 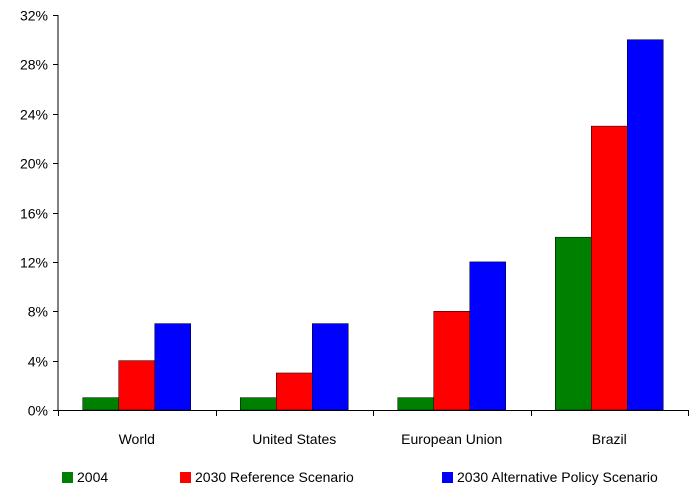 What do you see at coordinates (447, 477) in the screenshot?
I see `legend-swatch-2030-alternative` at bounding box center [447, 477].